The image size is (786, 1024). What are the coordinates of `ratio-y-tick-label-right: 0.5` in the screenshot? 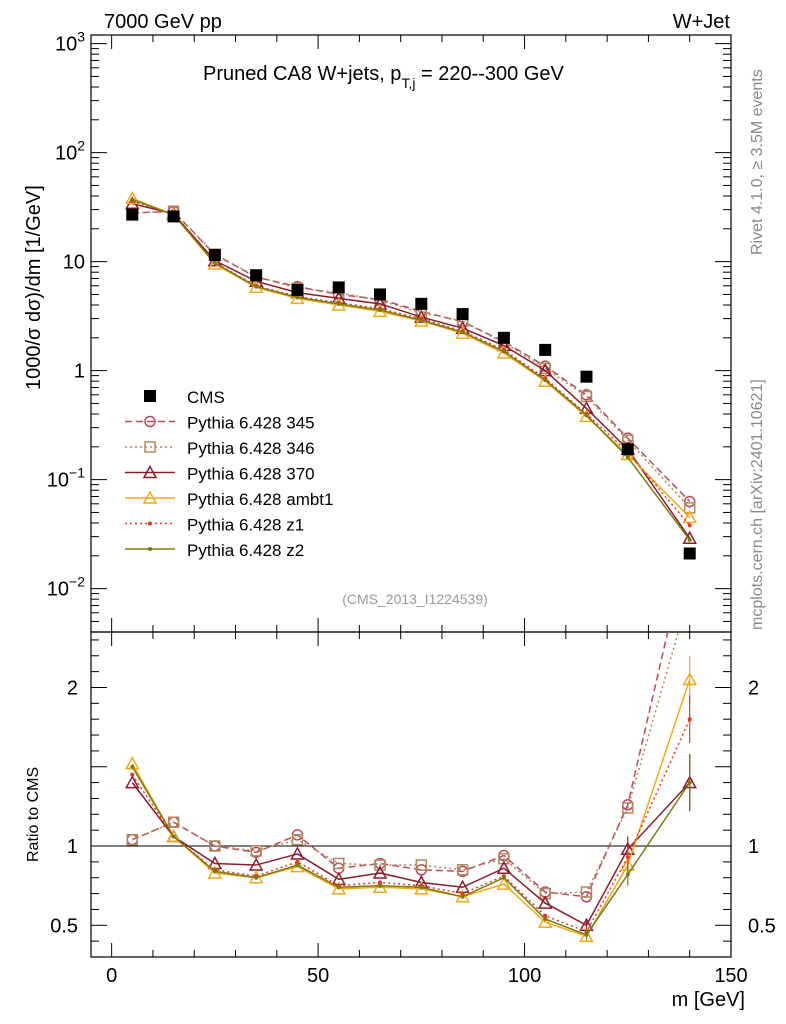 It's located at (762, 926).